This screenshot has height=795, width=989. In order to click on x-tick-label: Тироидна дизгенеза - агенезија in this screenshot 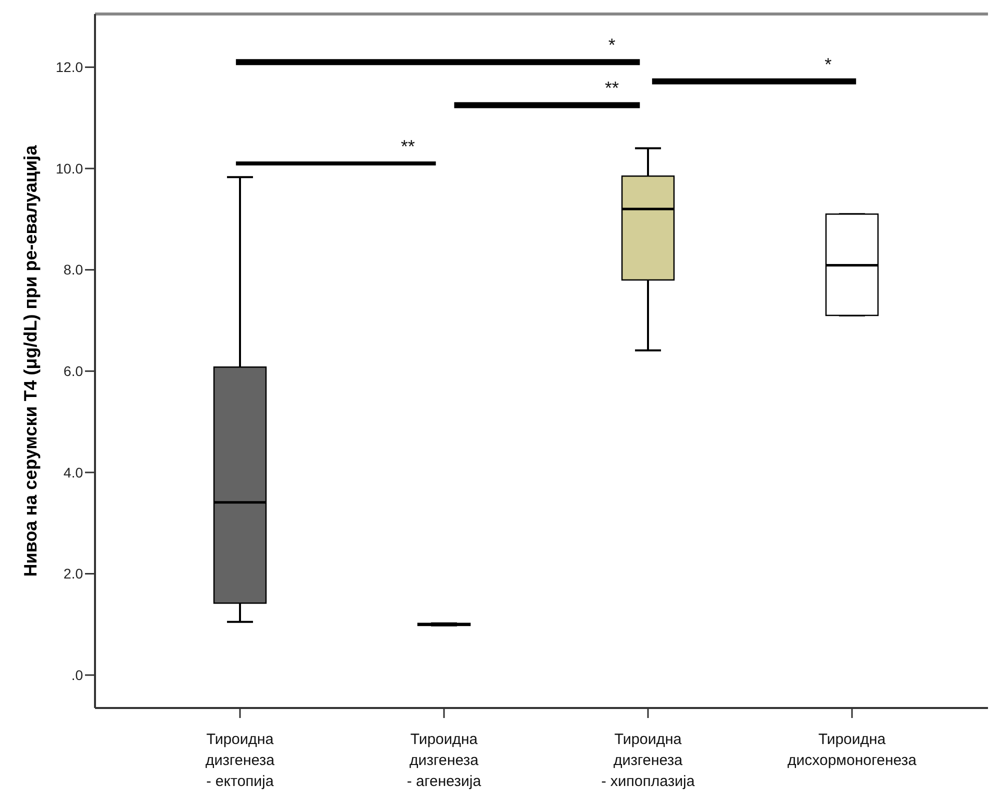, I will do `click(444, 760)`.